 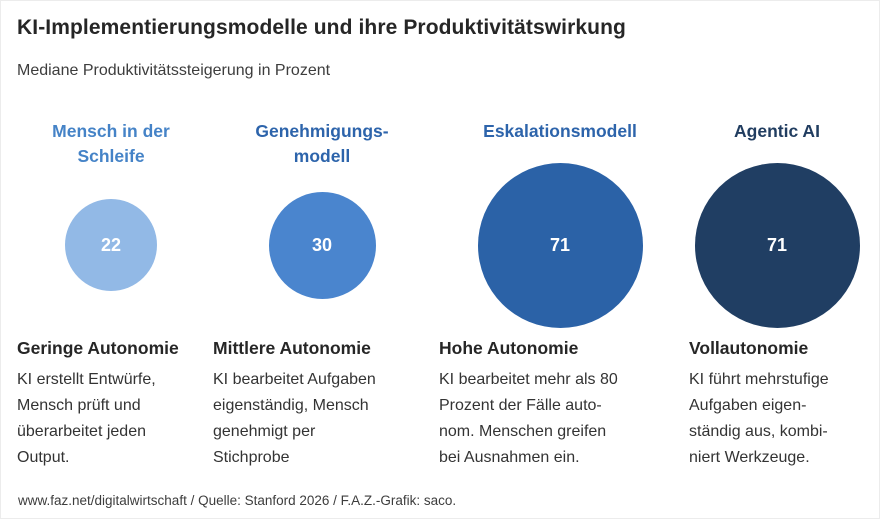 What do you see at coordinates (777, 131) in the screenshot?
I see `column-header: Agentic AI` at bounding box center [777, 131].